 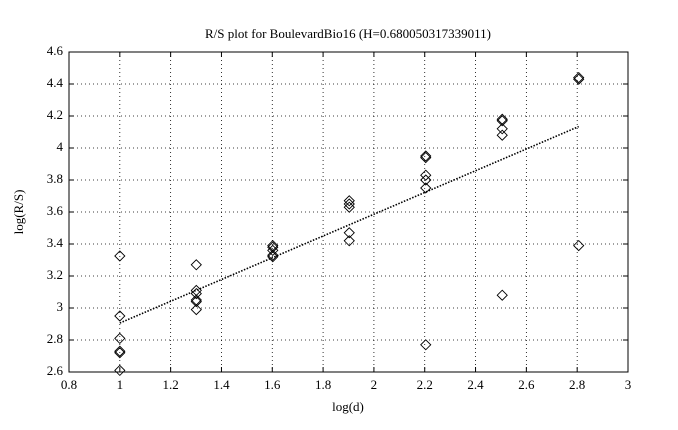 What do you see at coordinates (577, 384) in the screenshot?
I see `x-tick-label: 2.8` at bounding box center [577, 384].